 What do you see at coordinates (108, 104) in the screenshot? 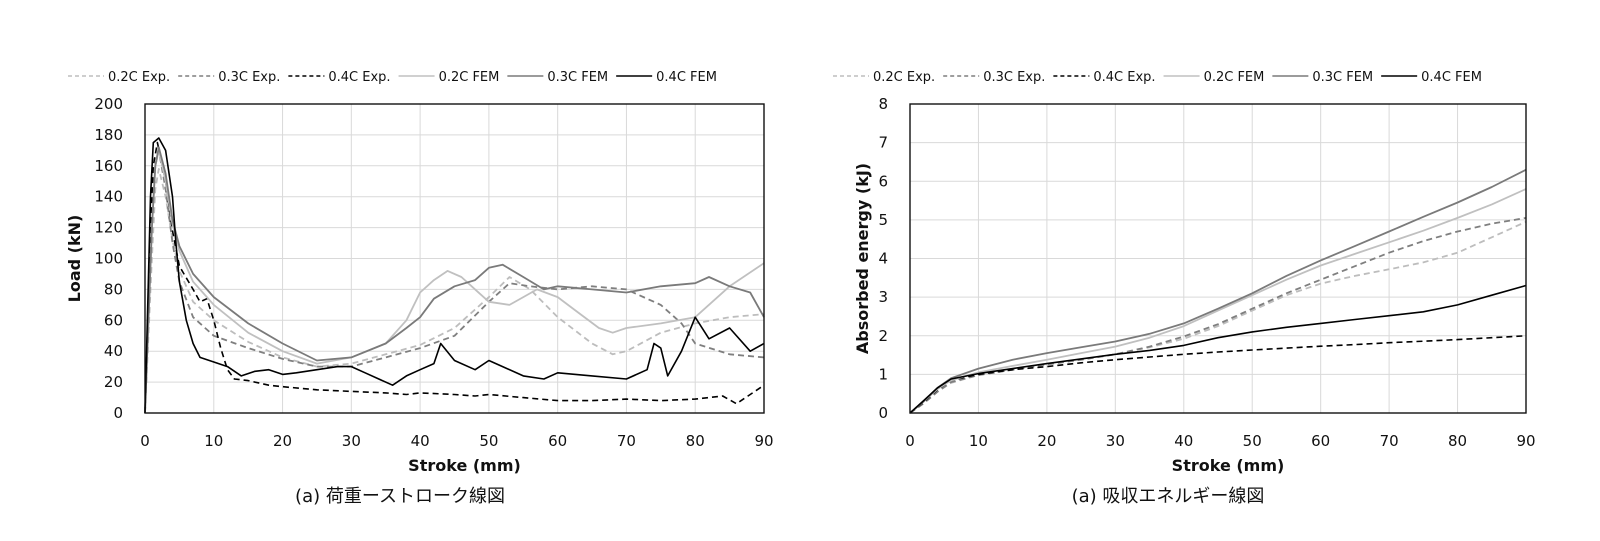
I see `y-tick-label: 200` at bounding box center [108, 104].